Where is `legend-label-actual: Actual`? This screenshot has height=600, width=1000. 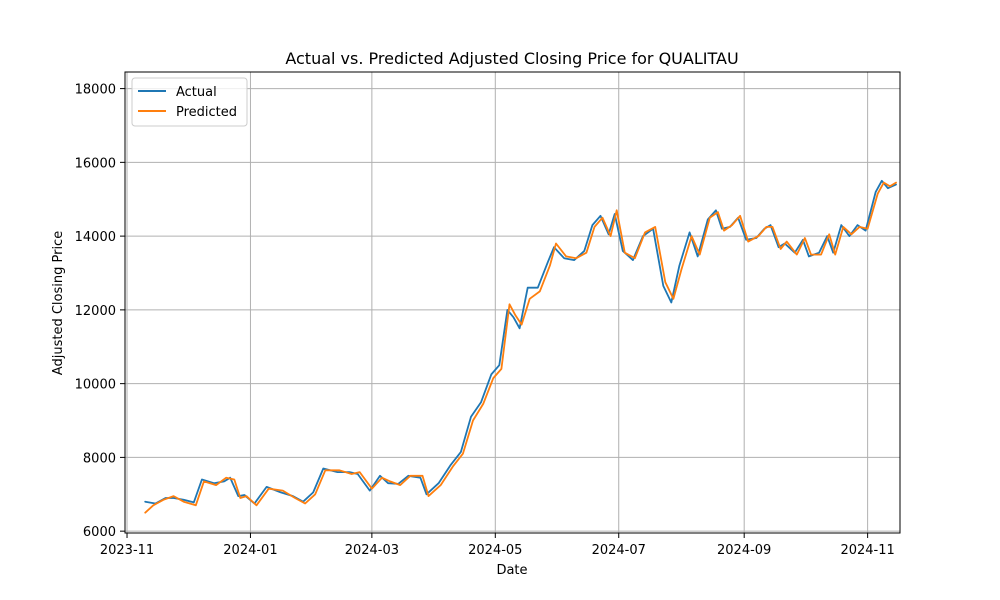
legend-label-actual: Actual is located at coordinates (196, 92).